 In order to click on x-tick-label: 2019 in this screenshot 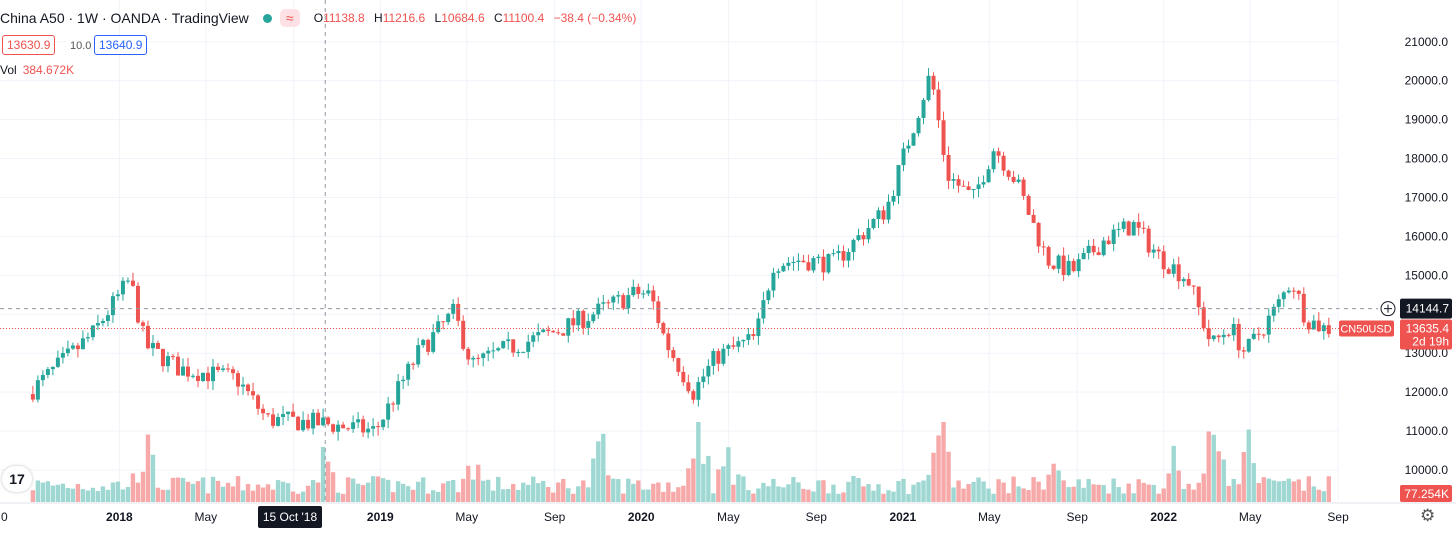, I will do `click(380, 517)`.